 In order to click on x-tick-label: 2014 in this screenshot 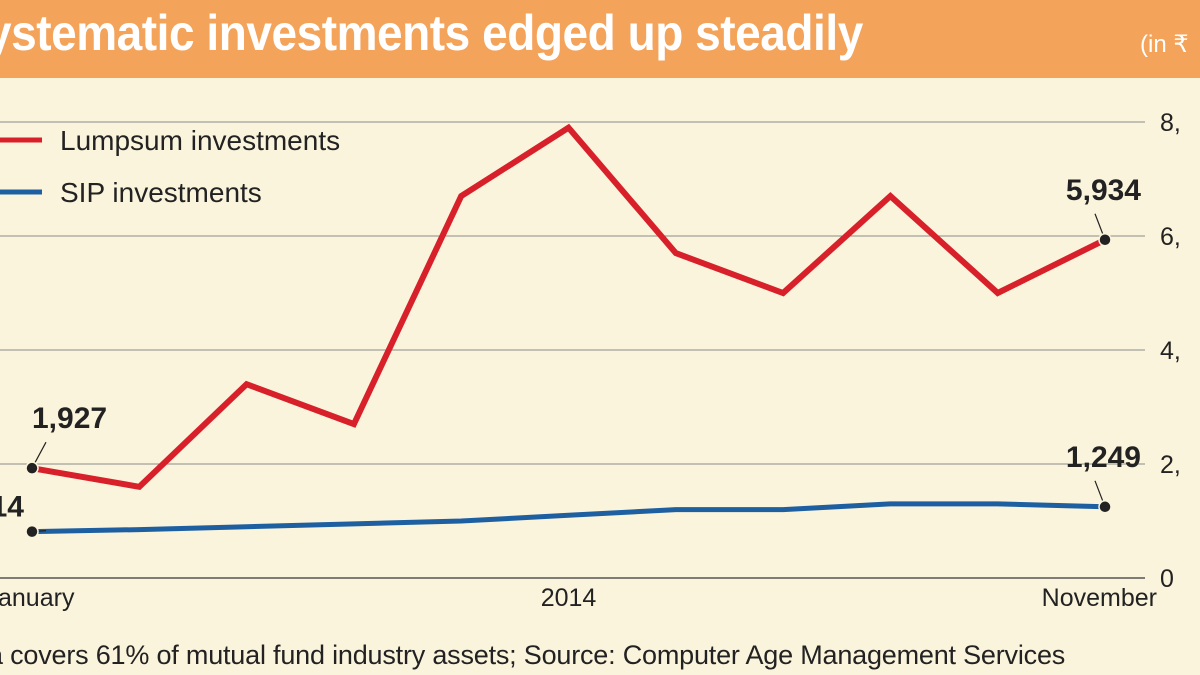, I will do `click(569, 598)`.